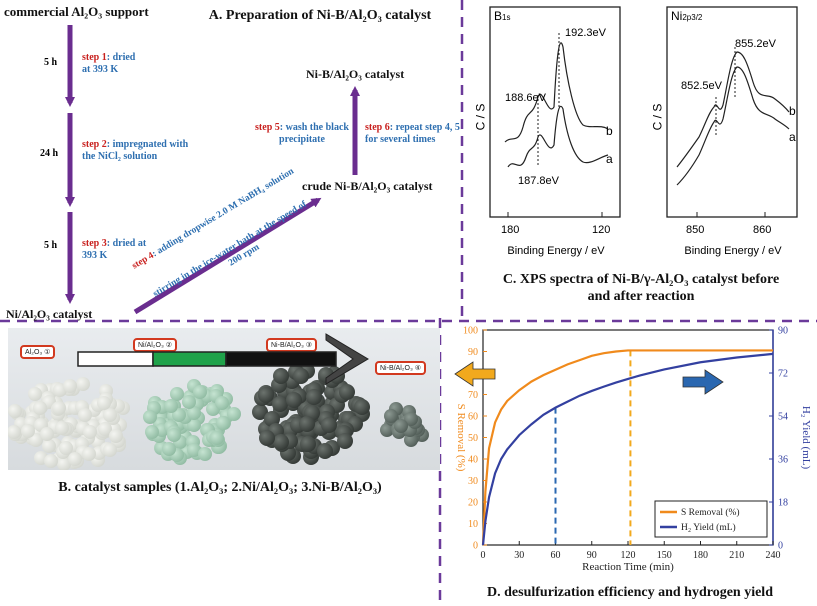 The height and width of the screenshot is (606, 817). I want to click on x-tick-label: 90, so click(592, 555).